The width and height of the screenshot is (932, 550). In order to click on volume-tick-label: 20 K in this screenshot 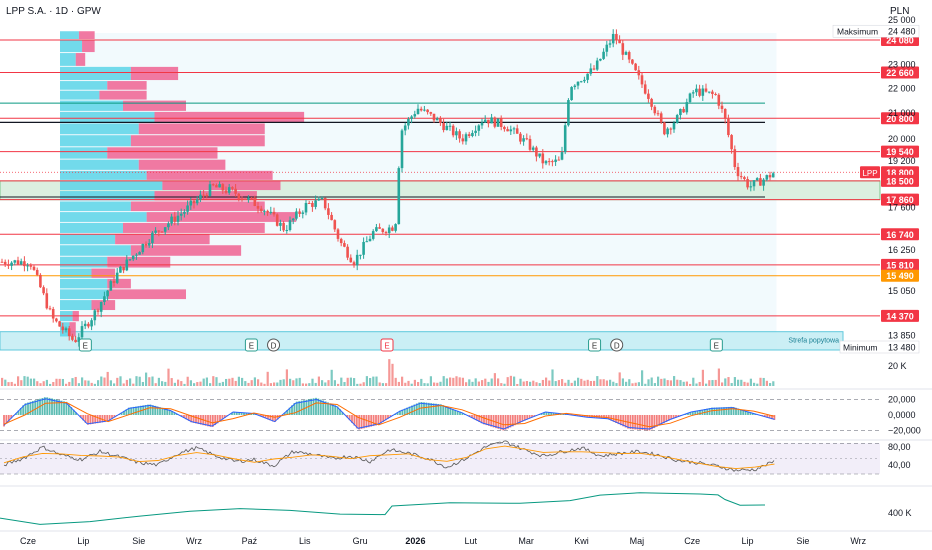, I will do `click(897, 366)`.